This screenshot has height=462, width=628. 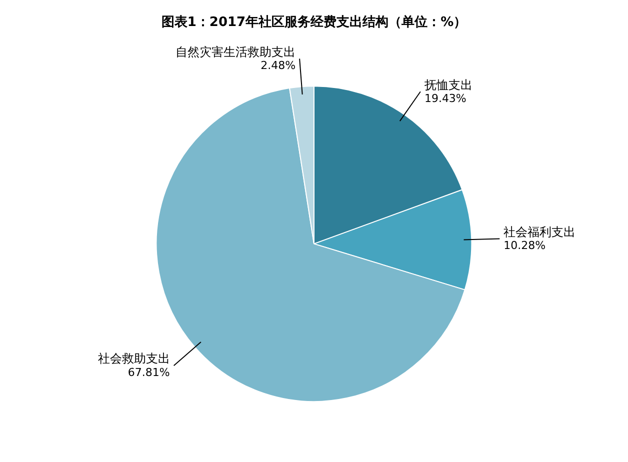 I want to click on chart-title: 图表1：2017年社区服务经费支出结构（单位：%）, so click(x=314, y=22).